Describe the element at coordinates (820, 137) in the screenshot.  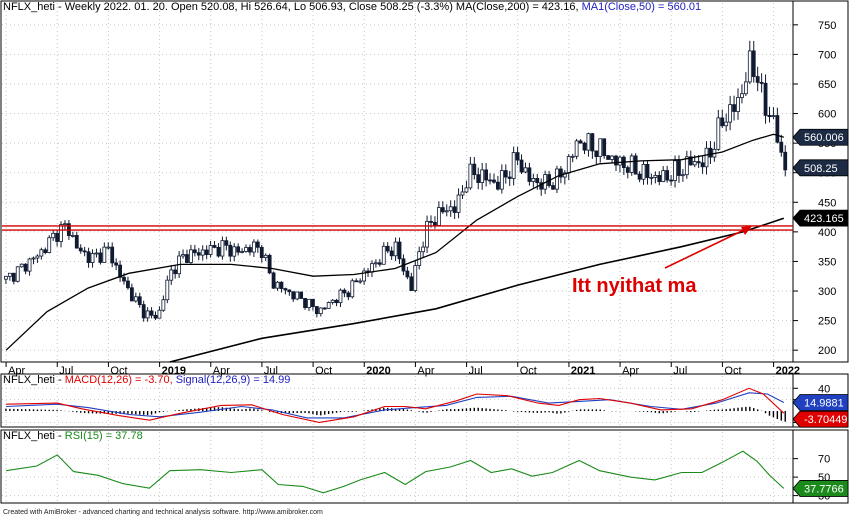
I see `ma50-value-label-bg` at that location.